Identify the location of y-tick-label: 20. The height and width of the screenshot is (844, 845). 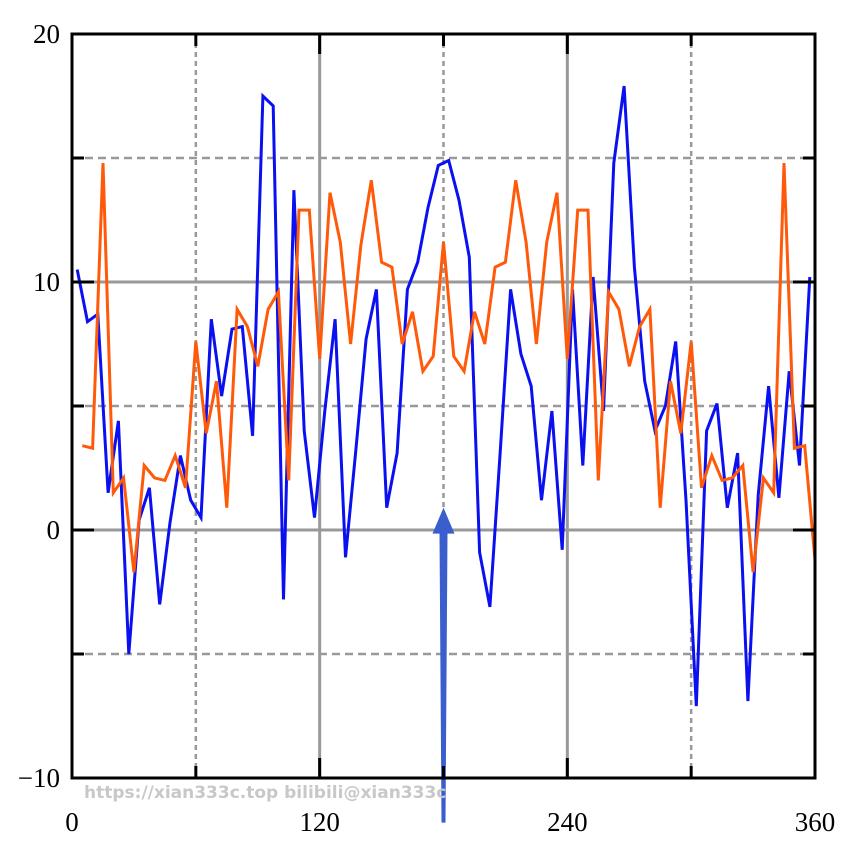
(46, 34).